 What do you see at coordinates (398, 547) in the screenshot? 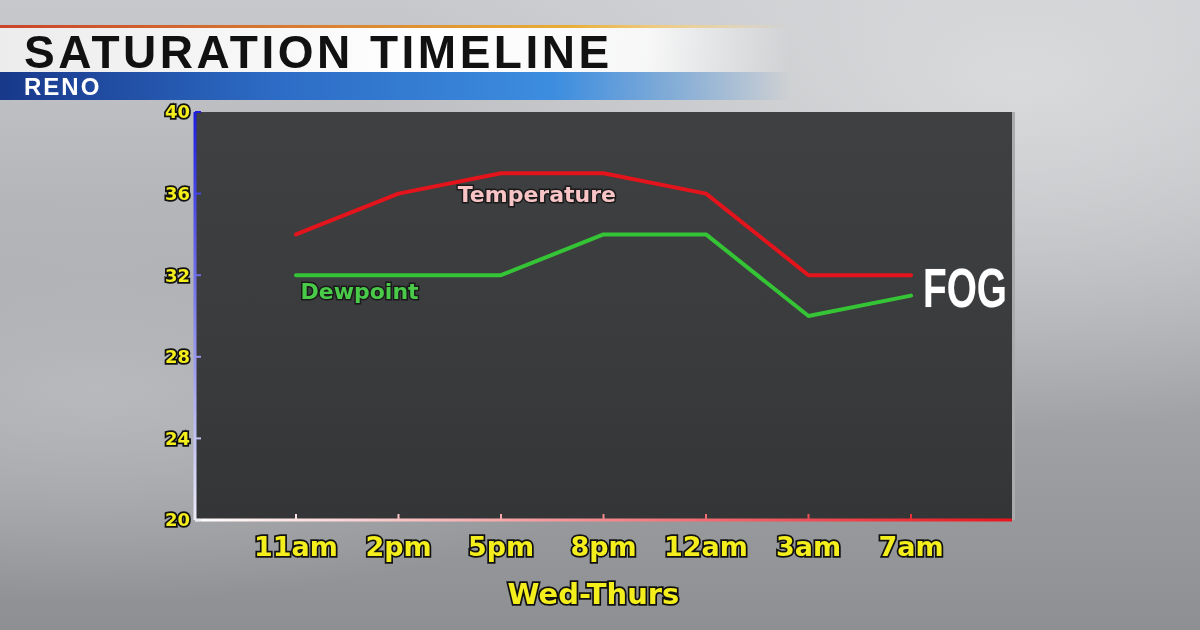
I see `x-tick-label: 2pm` at bounding box center [398, 547].